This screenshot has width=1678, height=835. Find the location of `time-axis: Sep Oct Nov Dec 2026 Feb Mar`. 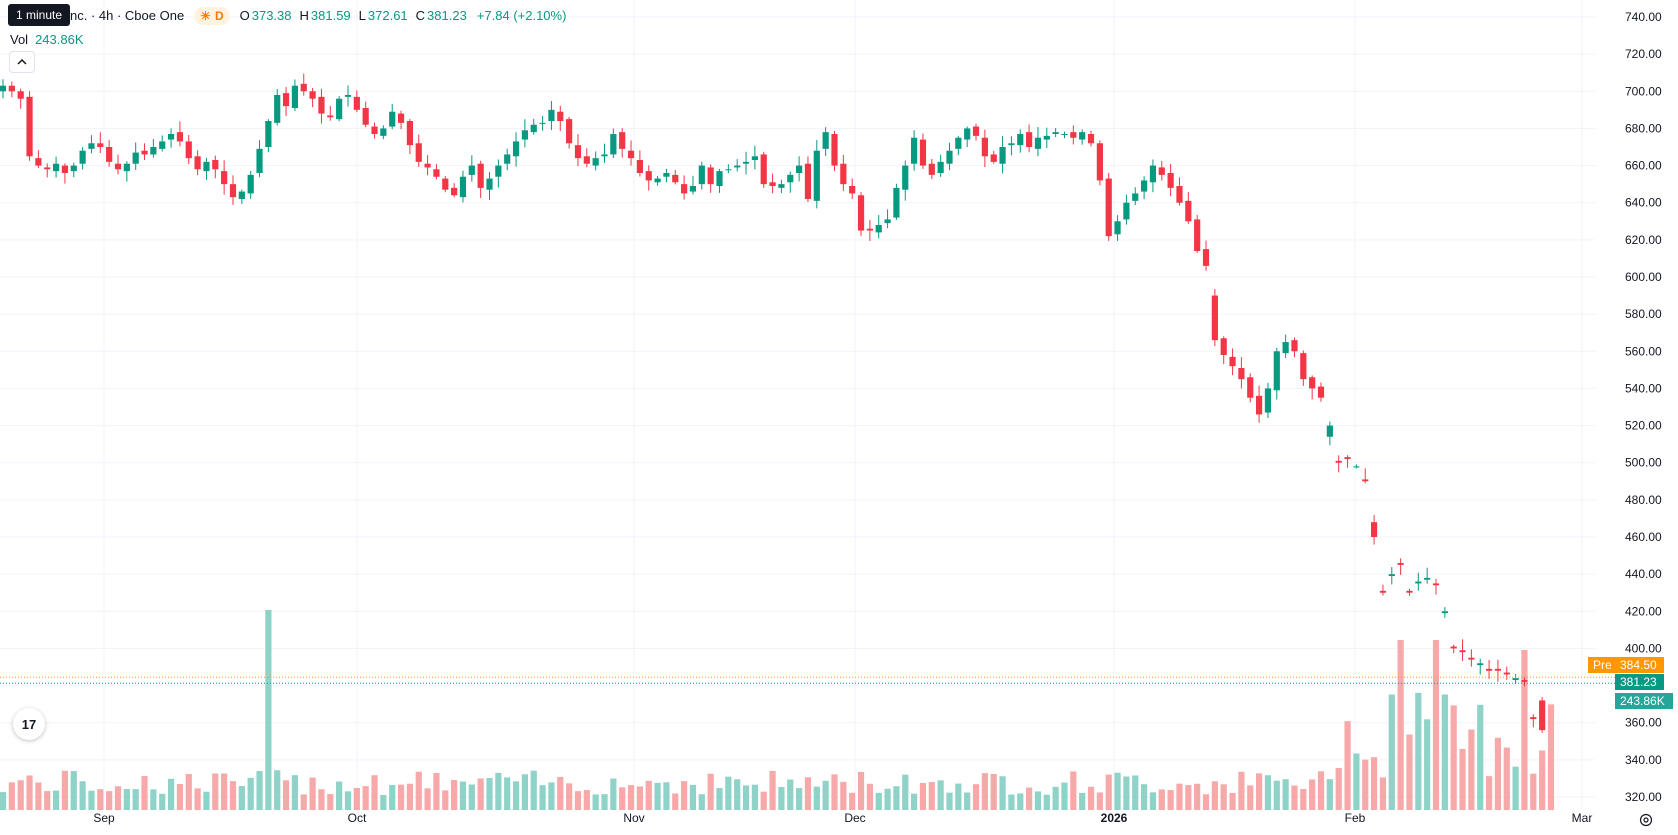

time-axis: Sep Oct Nov Dec 2026 Feb Mar is located at coordinates (842, 818).